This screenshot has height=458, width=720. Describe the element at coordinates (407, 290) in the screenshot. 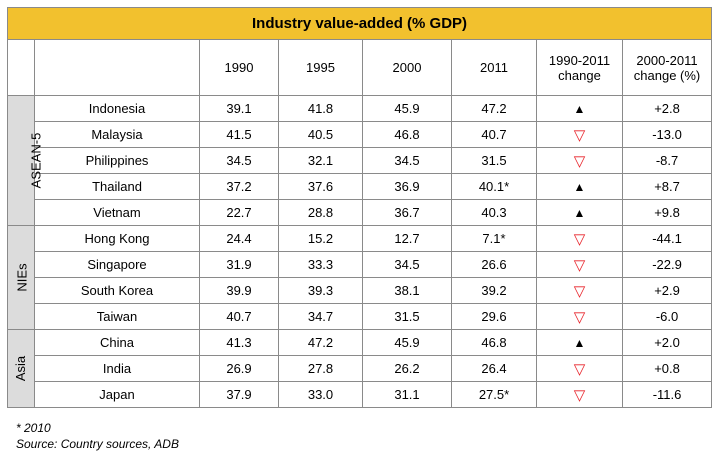

I see `value-cell: 38.1` at that location.